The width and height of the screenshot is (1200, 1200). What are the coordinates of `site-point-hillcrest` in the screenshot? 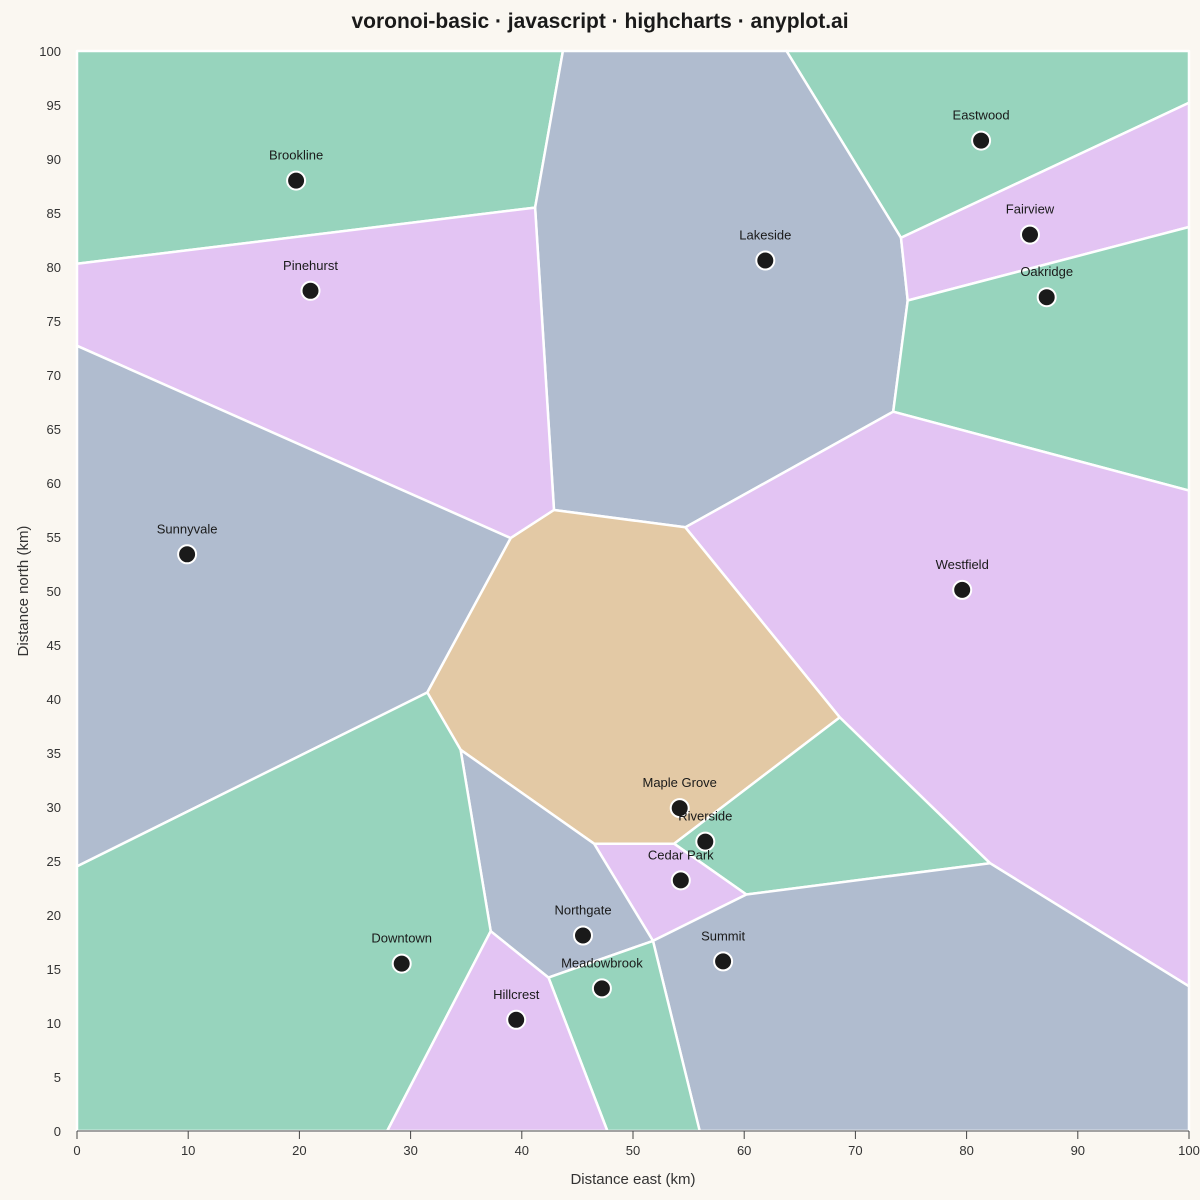 It's located at (516, 1019).